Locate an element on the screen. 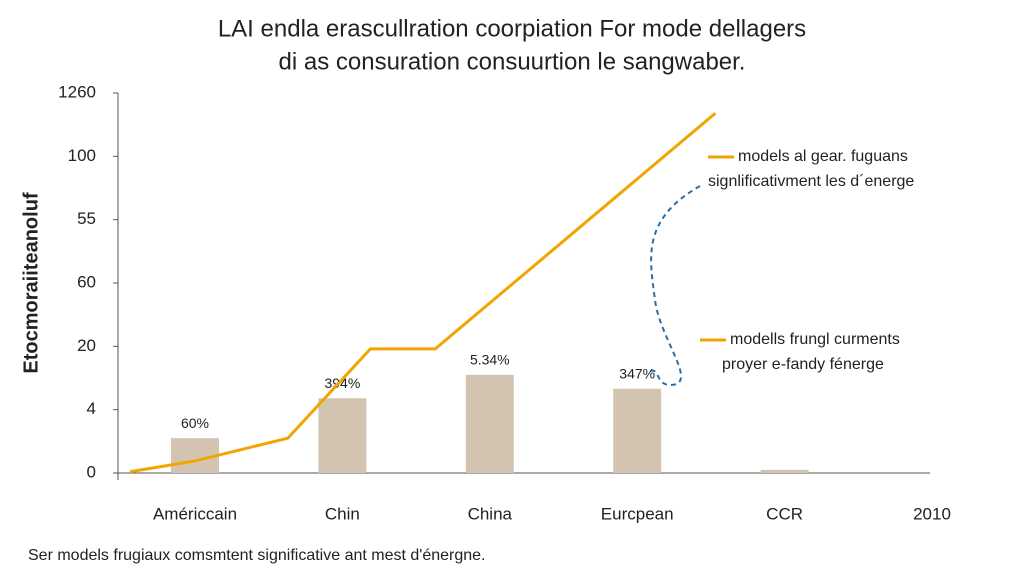  x-tick-label: CCR is located at coordinates (784, 513).